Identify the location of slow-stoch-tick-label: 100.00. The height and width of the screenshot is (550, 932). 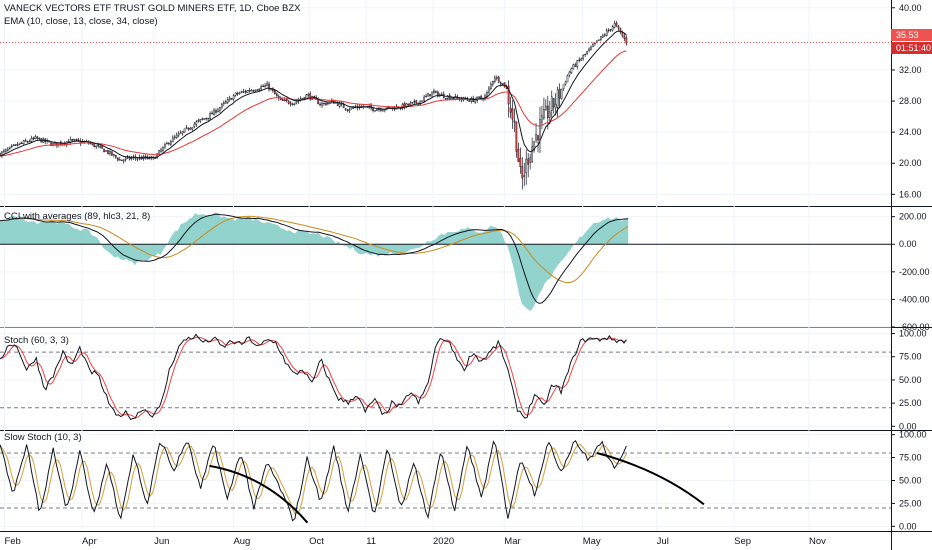
(913, 435).